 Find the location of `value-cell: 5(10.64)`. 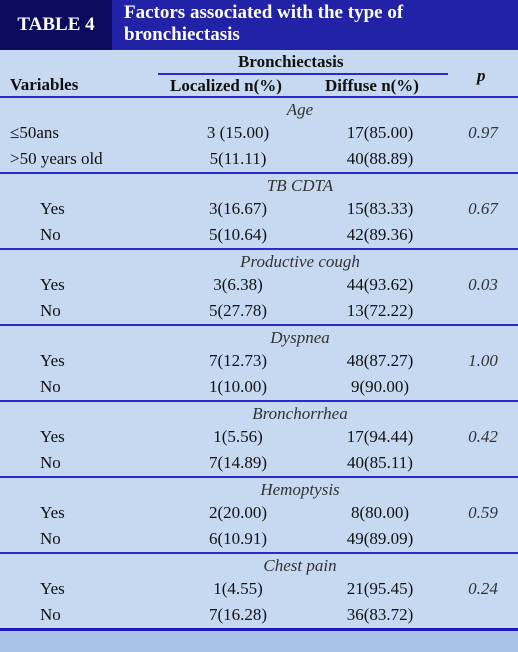

value-cell: 5(10.64) is located at coordinates (238, 234).